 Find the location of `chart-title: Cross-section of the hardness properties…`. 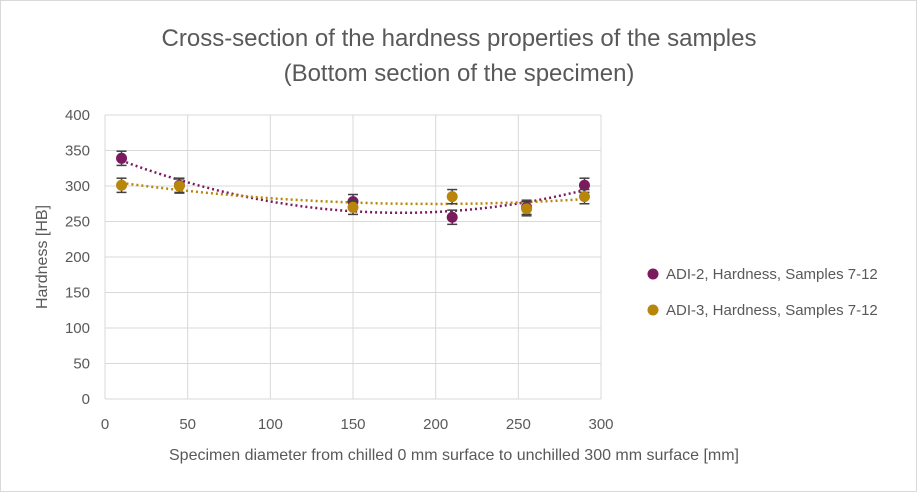

chart-title: Cross-section of the hardness properties… is located at coordinates (459, 56).